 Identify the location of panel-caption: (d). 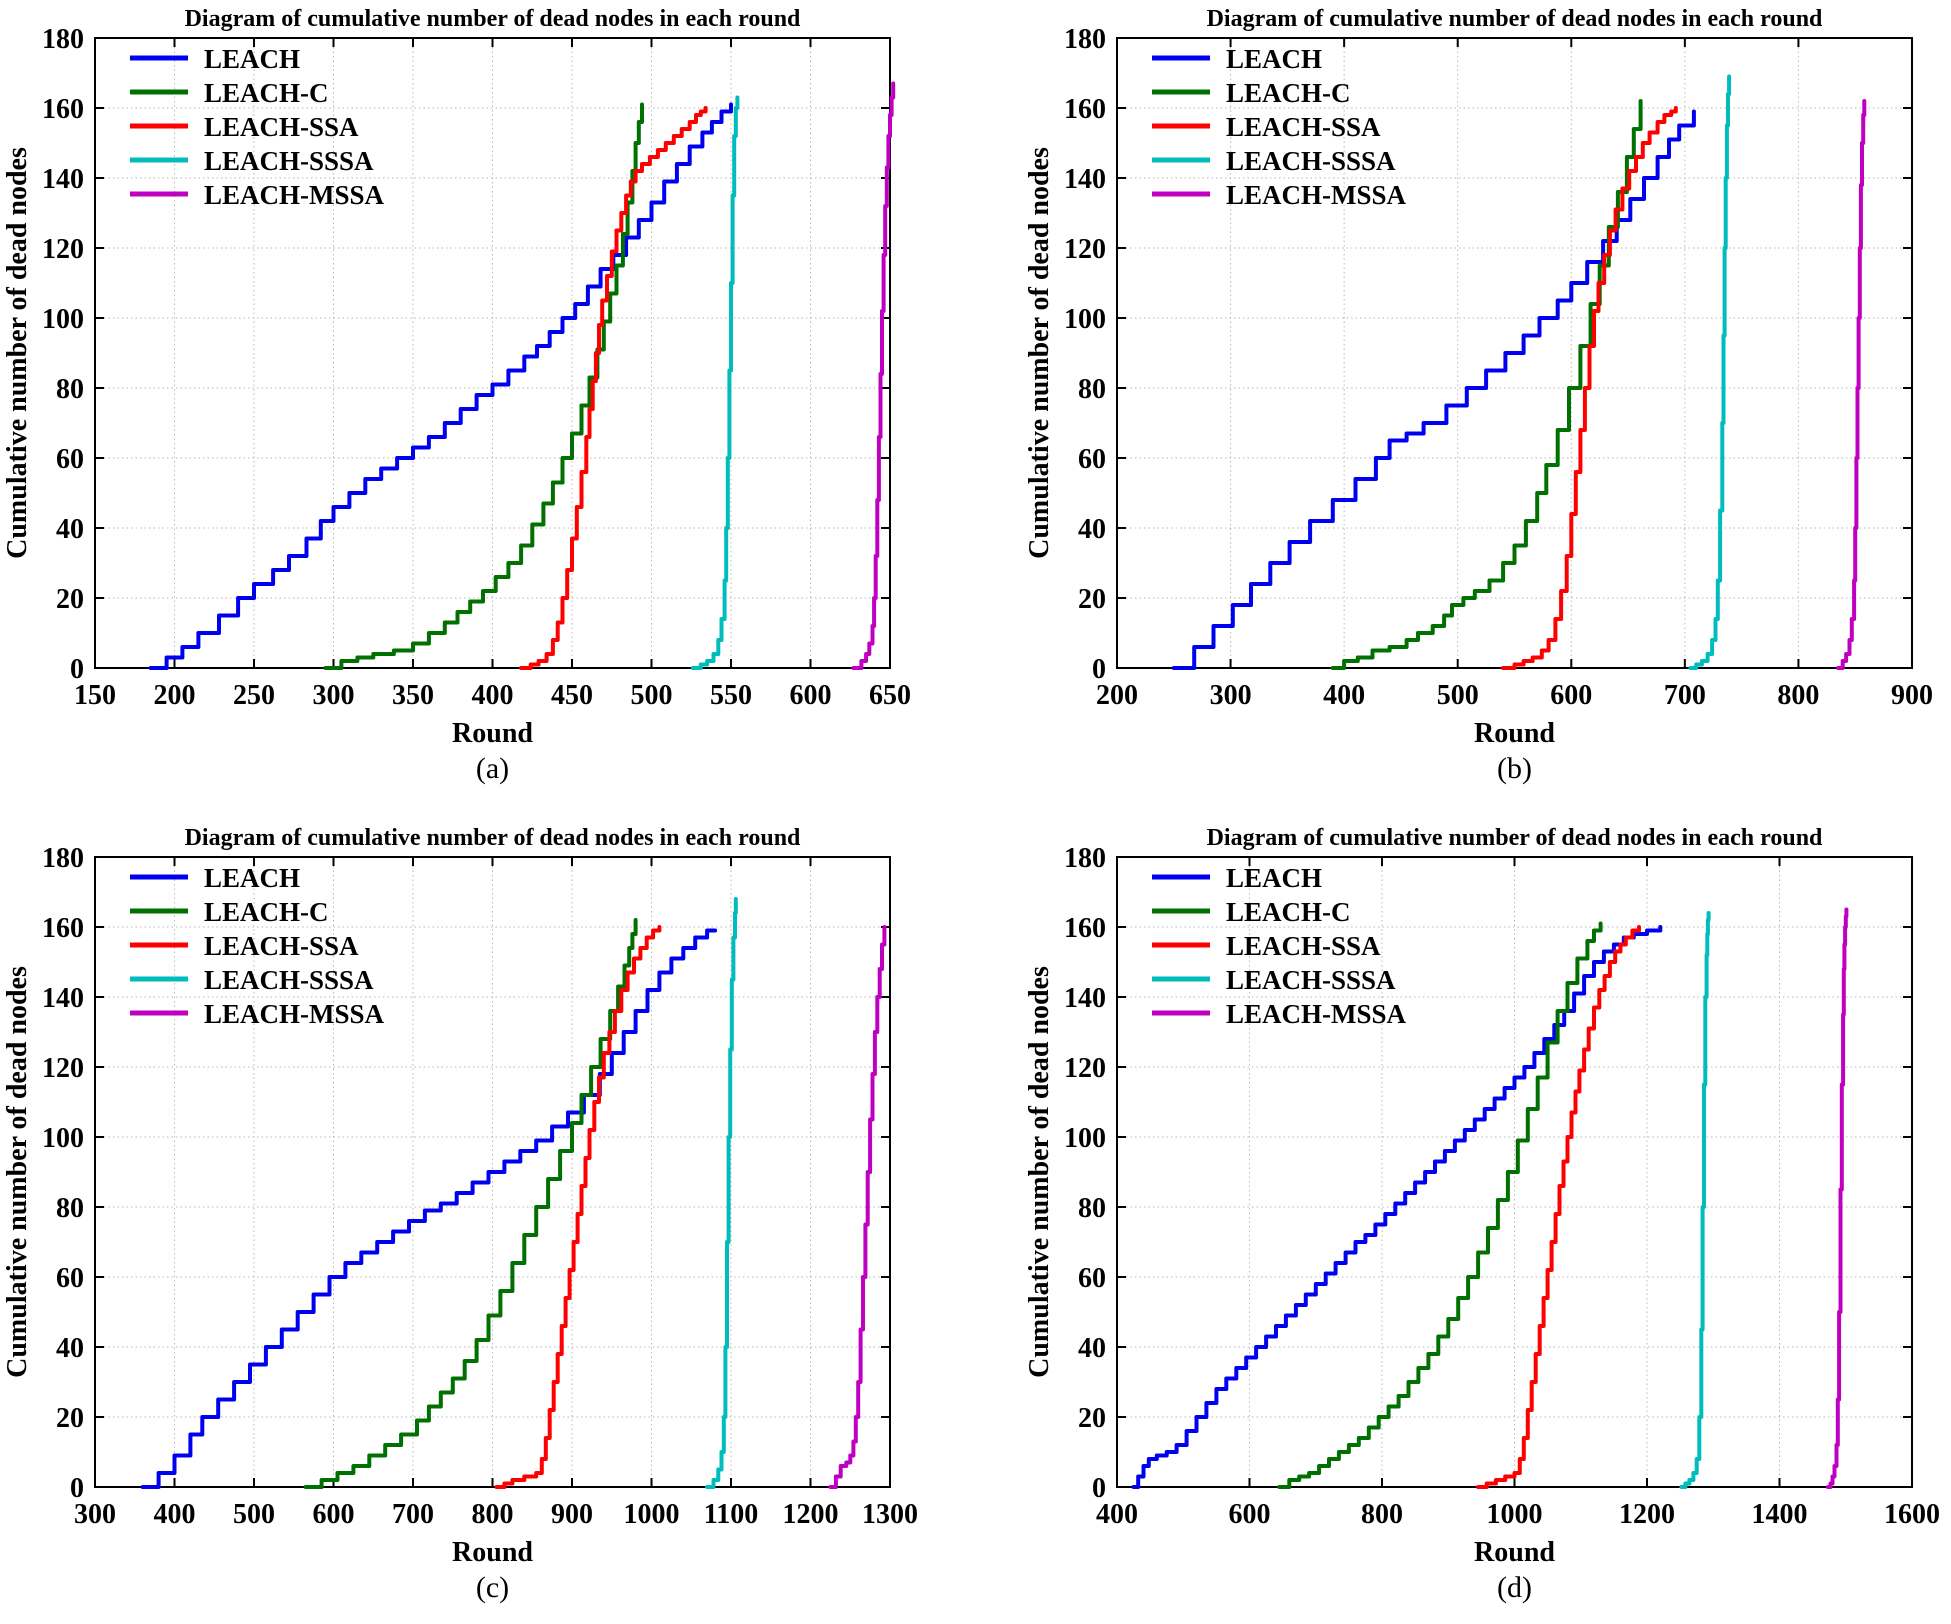
(1514, 1587).